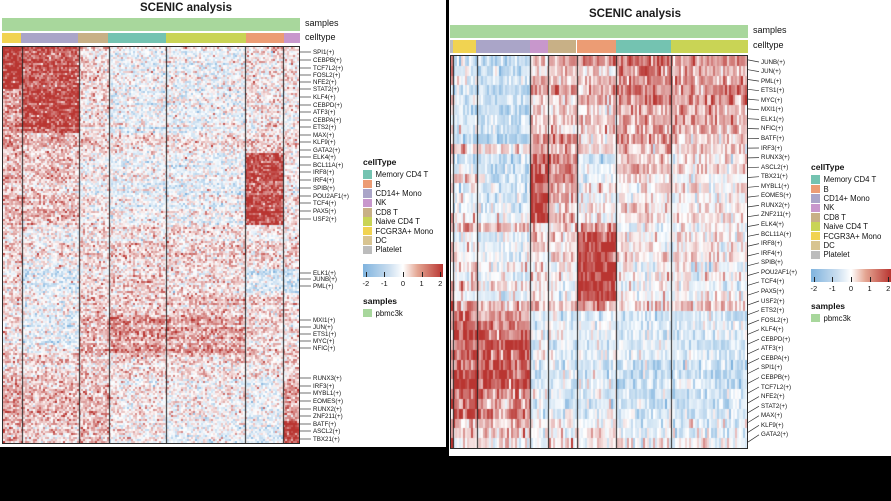  What do you see at coordinates (324, 157) in the screenshot?
I see `gene-label: ELK4(+)` at bounding box center [324, 157].